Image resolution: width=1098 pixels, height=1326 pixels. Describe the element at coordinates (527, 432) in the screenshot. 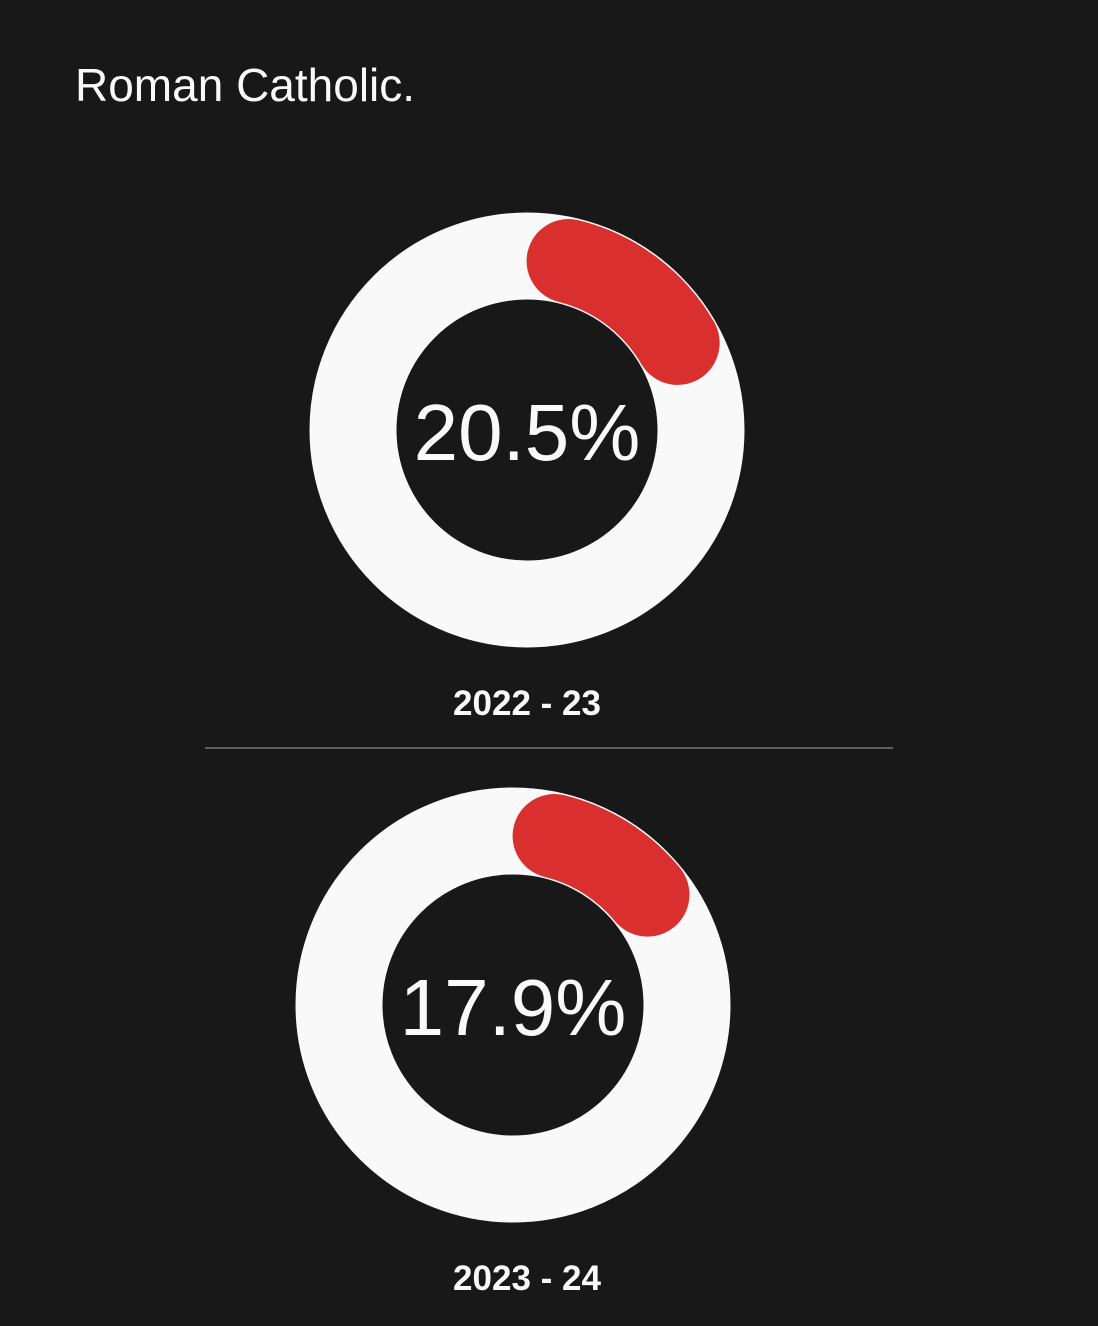

I see `center-value-label: 20.5%` at that location.